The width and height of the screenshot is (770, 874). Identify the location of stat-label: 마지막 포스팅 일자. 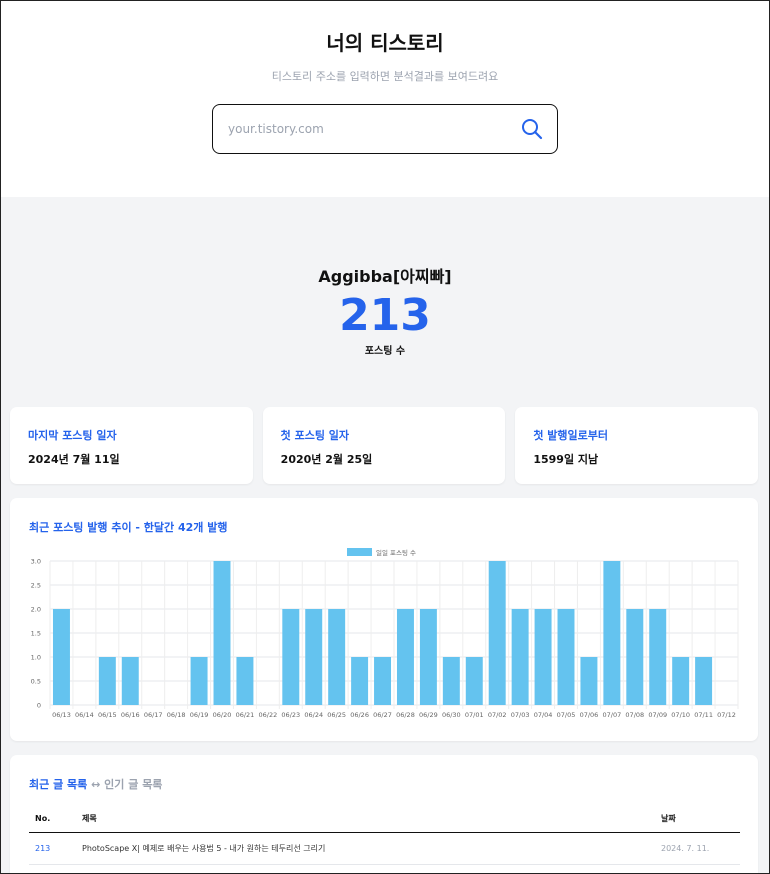
(72, 435).